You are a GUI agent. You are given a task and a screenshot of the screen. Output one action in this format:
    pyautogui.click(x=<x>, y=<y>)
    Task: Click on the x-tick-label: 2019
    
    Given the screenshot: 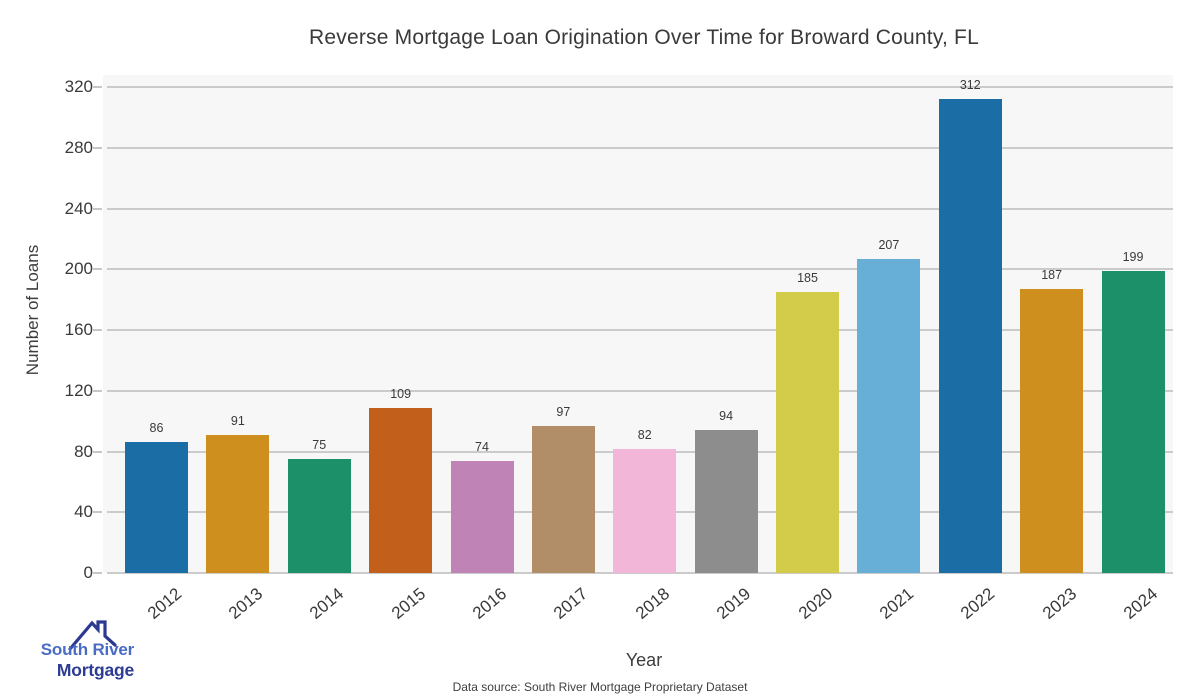 What is the action you would take?
    pyautogui.click(x=734, y=603)
    